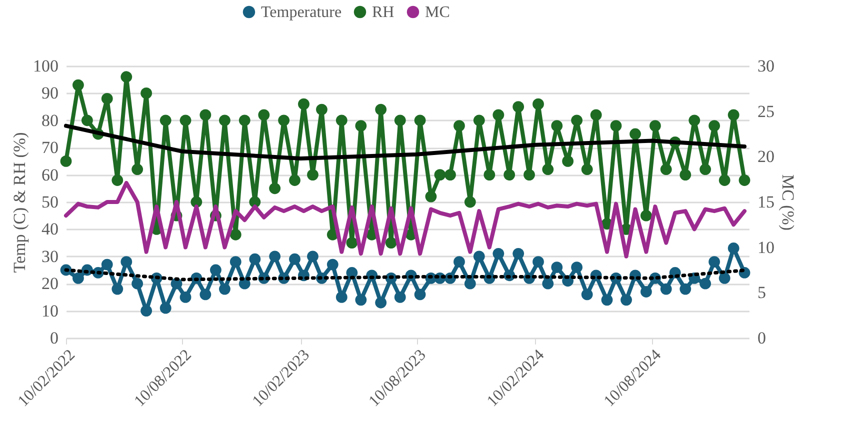 Image resolution: width=842 pixels, height=441 pixels. What do you see at coordinates (50, 284) in the screenshot?
I see `y-tick-label: 20` at bounding box center [50, 284].